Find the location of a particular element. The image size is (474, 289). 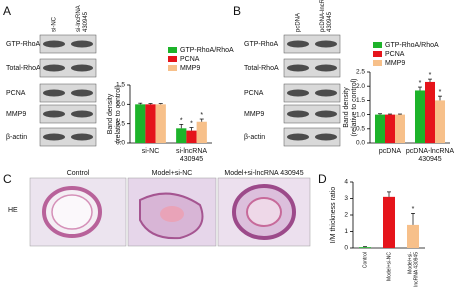

x-tick-label: si-lncRNA is located at coordinates (191, 151).